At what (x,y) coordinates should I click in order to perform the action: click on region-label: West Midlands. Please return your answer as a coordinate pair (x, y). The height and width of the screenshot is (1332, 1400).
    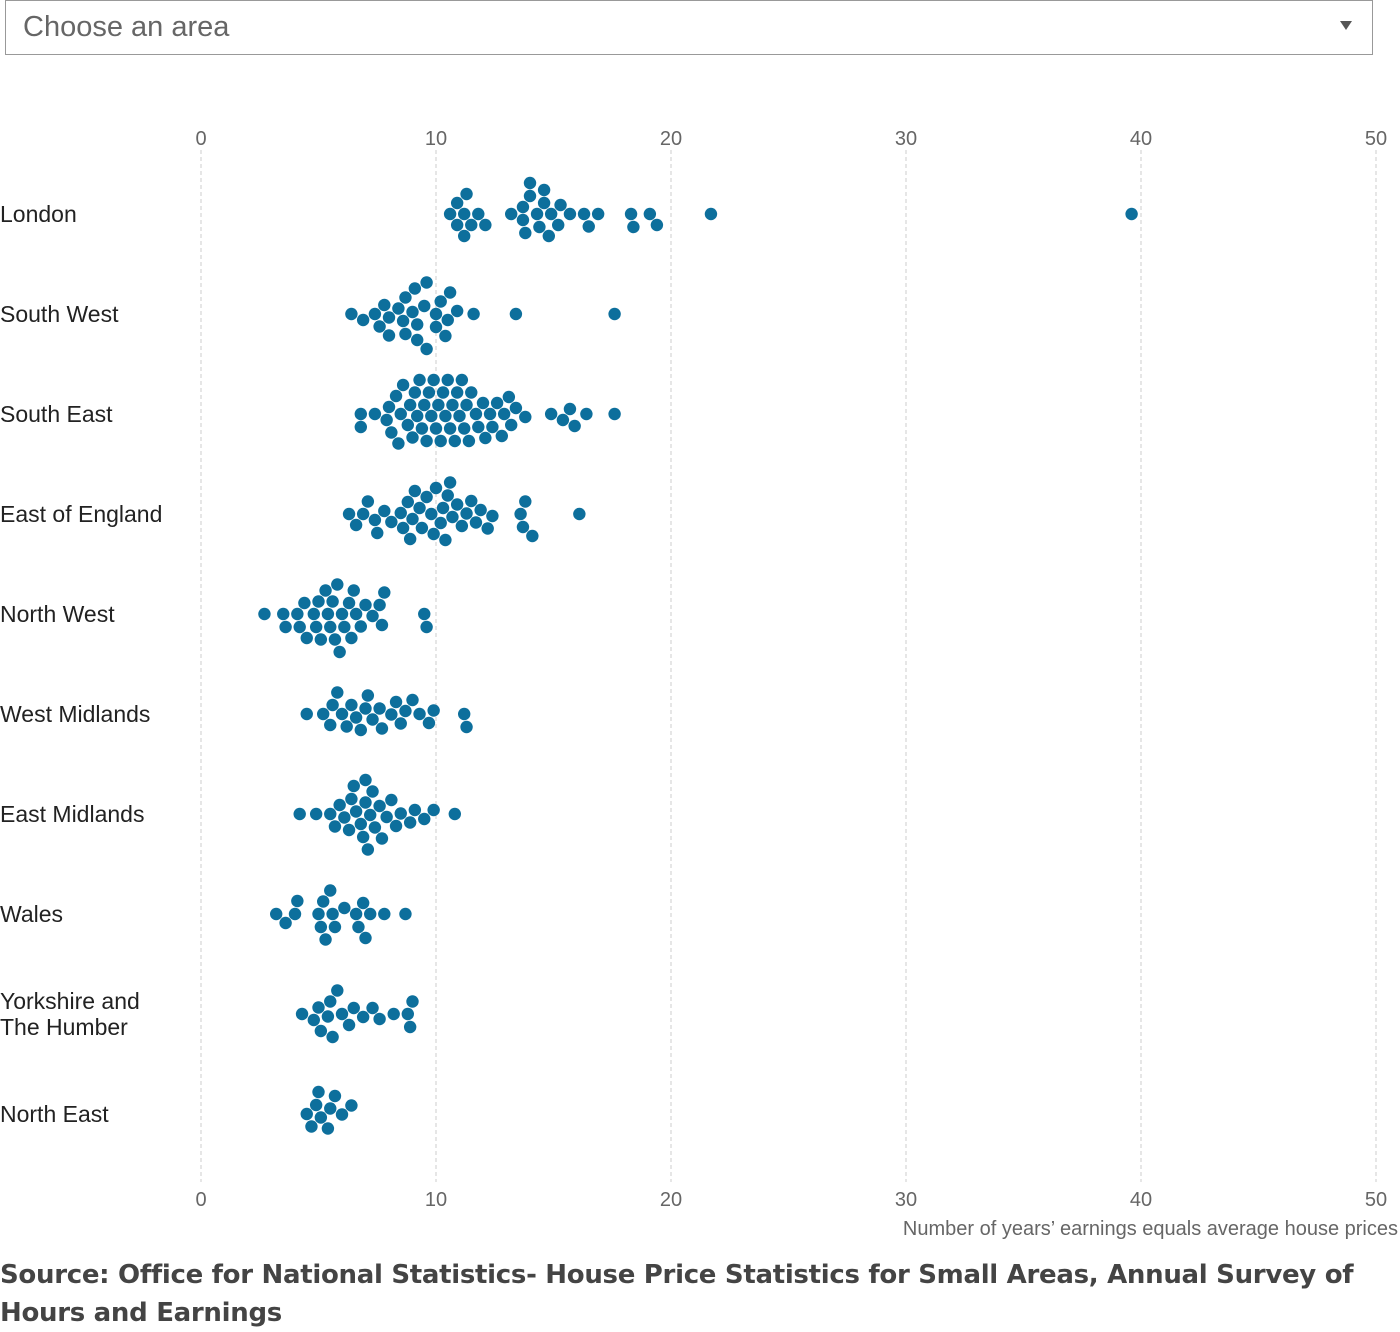
    Looking at the image, I should click on (75, 714).